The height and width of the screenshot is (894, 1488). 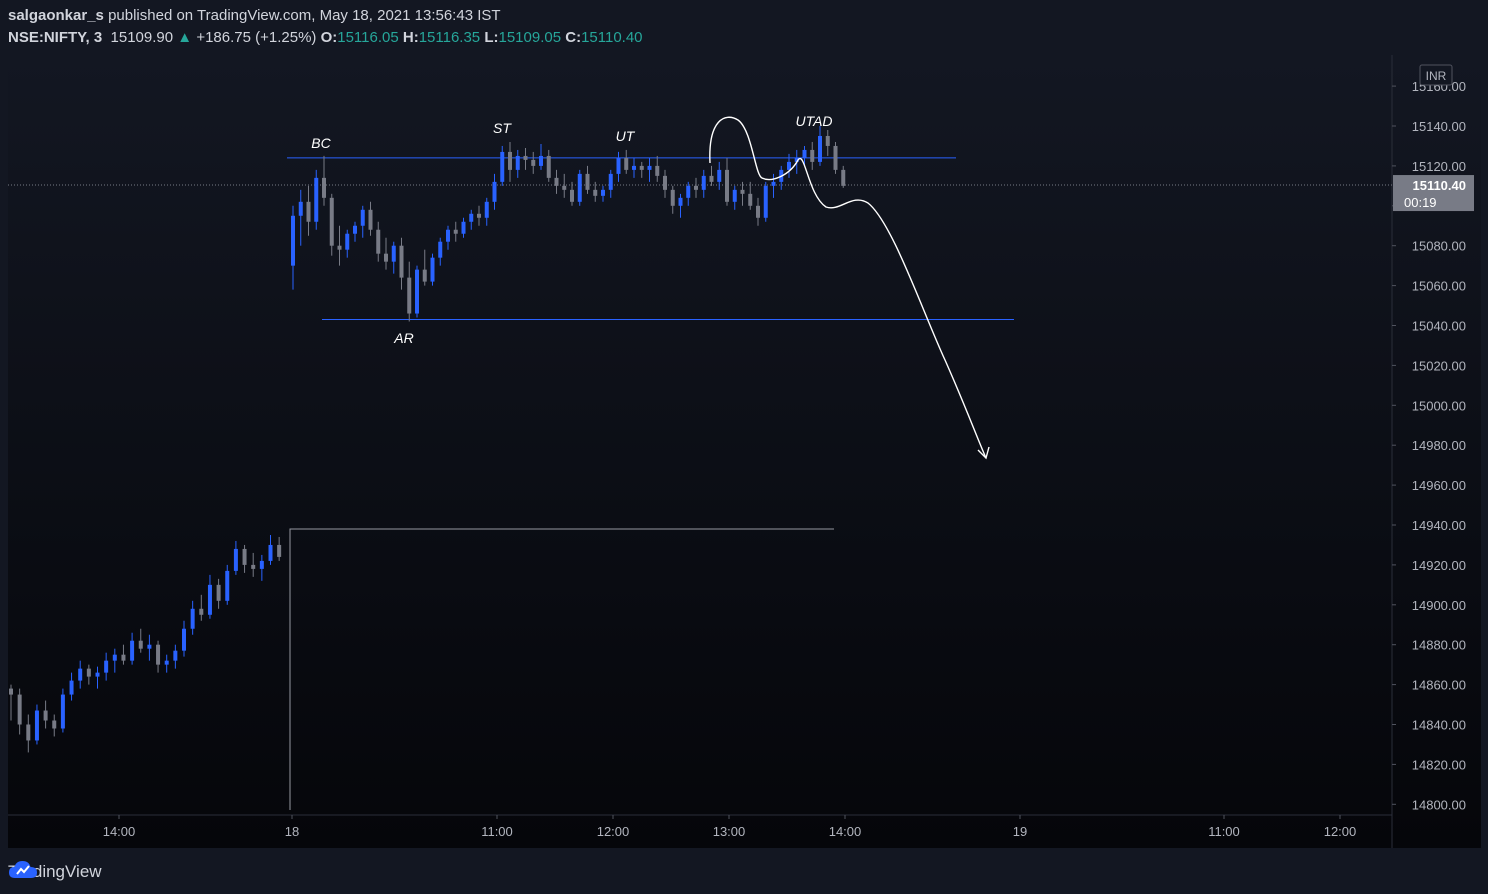 I want to click on x-tick-label: 18, so click(x=292, y=831).